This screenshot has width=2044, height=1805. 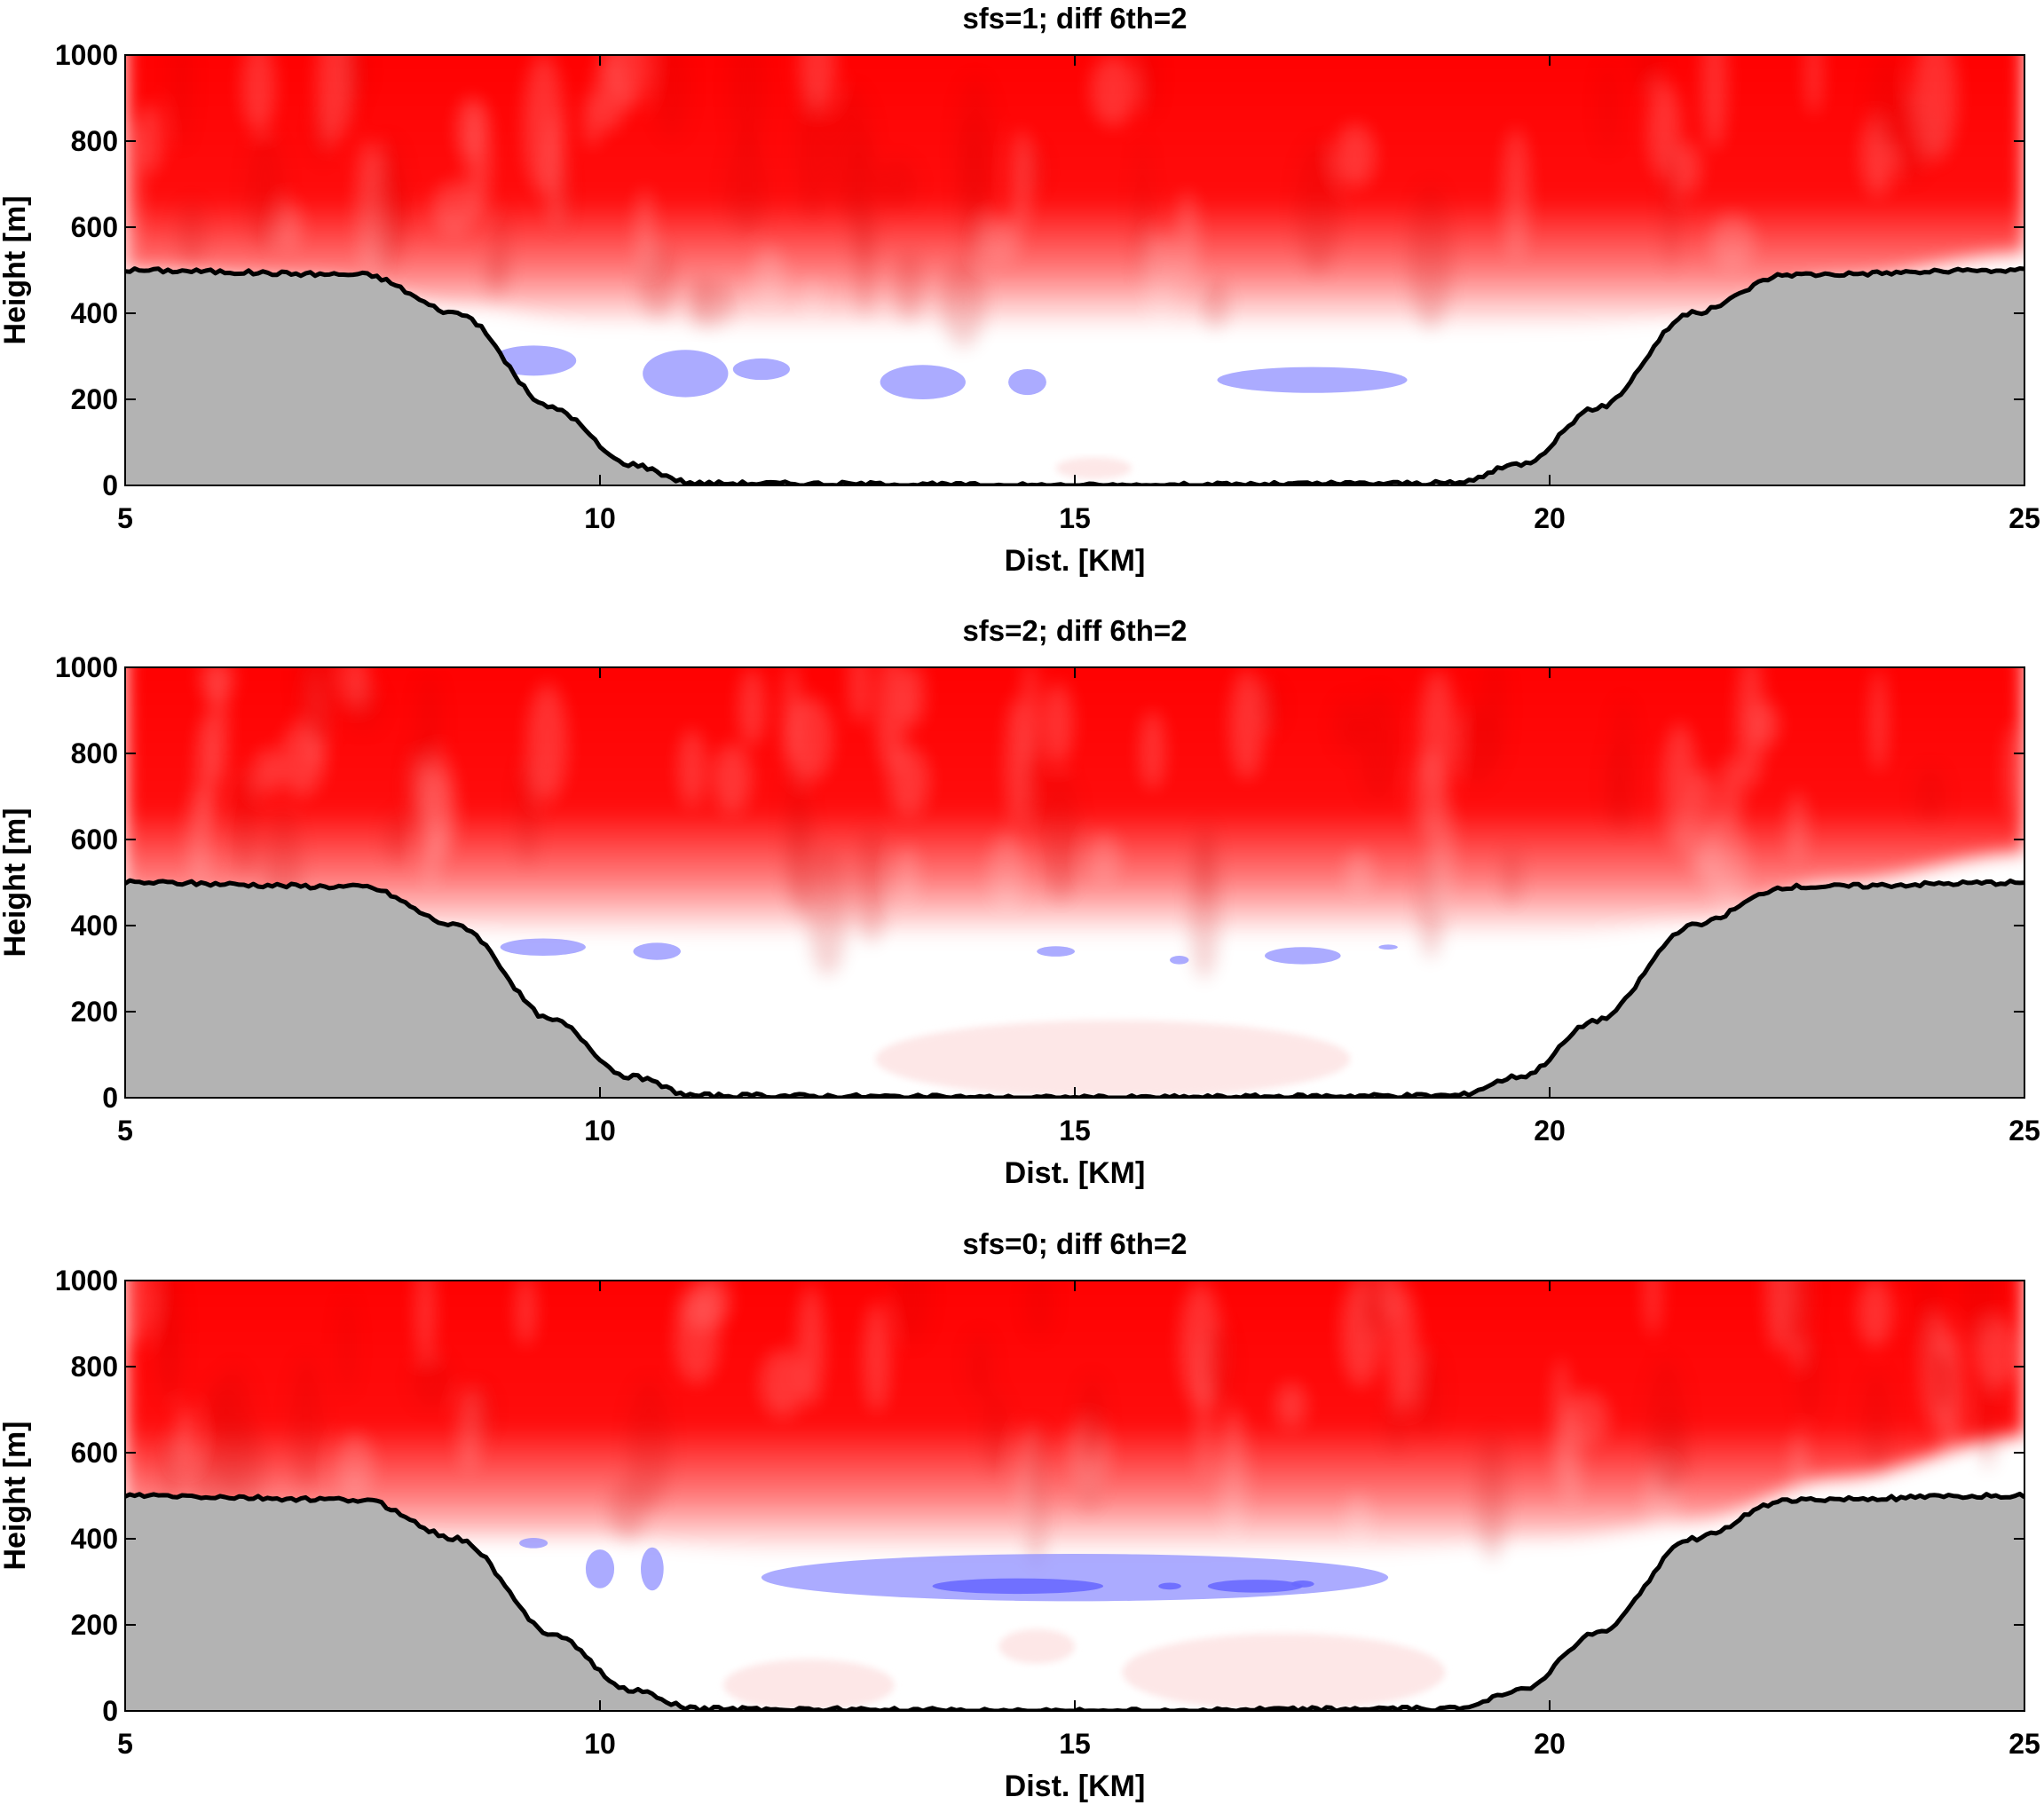 What do you see at coordinates (1074, 1243) in the screenshot?
I see `chart-title: sfs=0; diff 6th=2` at bounding box center [1074, 1243].